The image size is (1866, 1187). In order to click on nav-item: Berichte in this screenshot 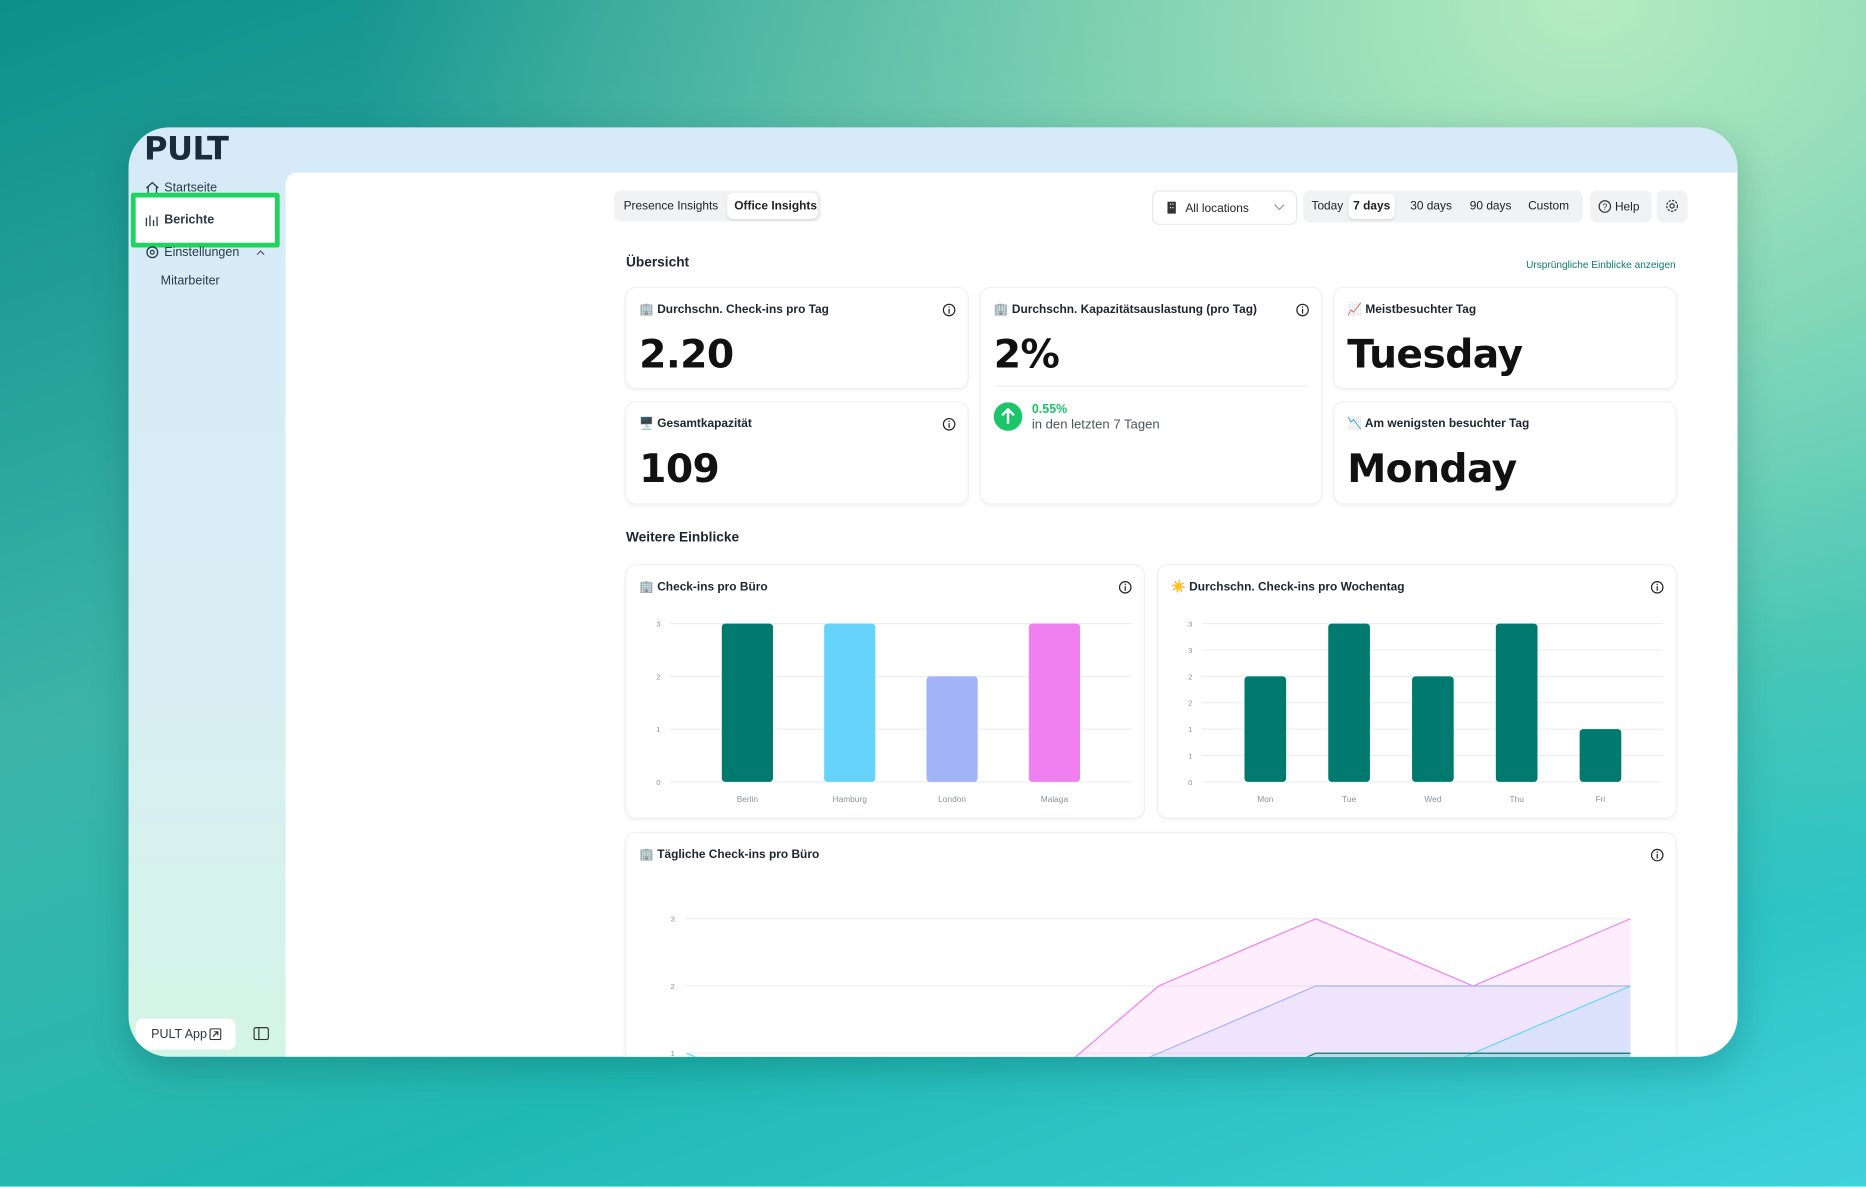, I will do `click(189, 220)`.